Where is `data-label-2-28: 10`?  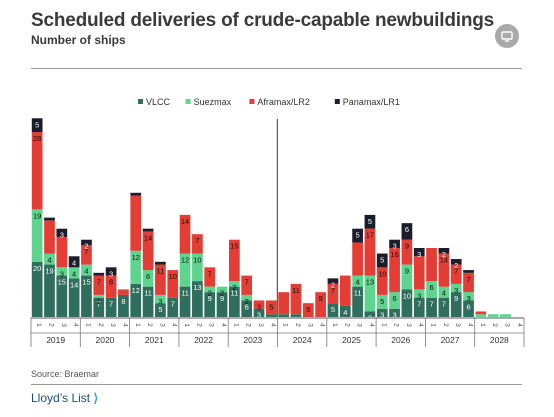
data-label-2-28: 10 is located at coordinates (382, 273).